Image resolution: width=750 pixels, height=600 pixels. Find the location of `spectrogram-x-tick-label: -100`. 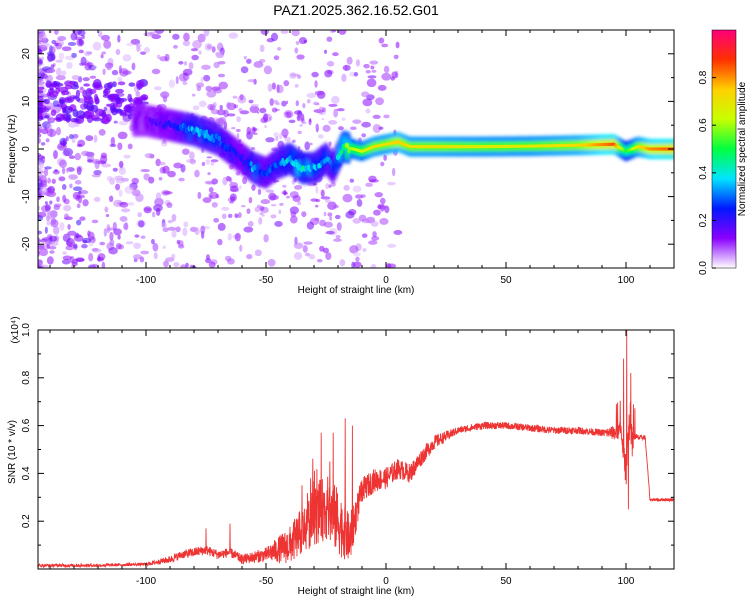

spectrogram-x-tick-label: -100 is located at coordinates (146, 280).